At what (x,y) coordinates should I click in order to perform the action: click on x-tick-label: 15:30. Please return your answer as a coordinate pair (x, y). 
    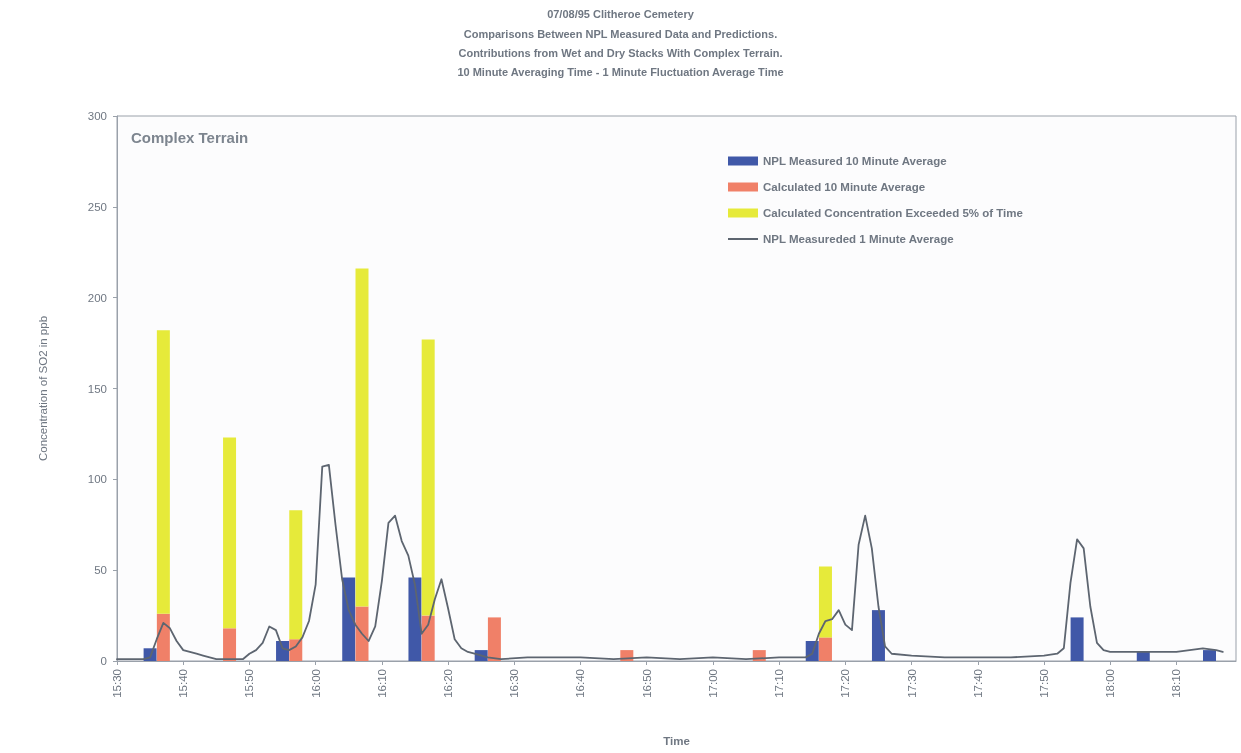
    Looking at the image, I should click on (117, 683).